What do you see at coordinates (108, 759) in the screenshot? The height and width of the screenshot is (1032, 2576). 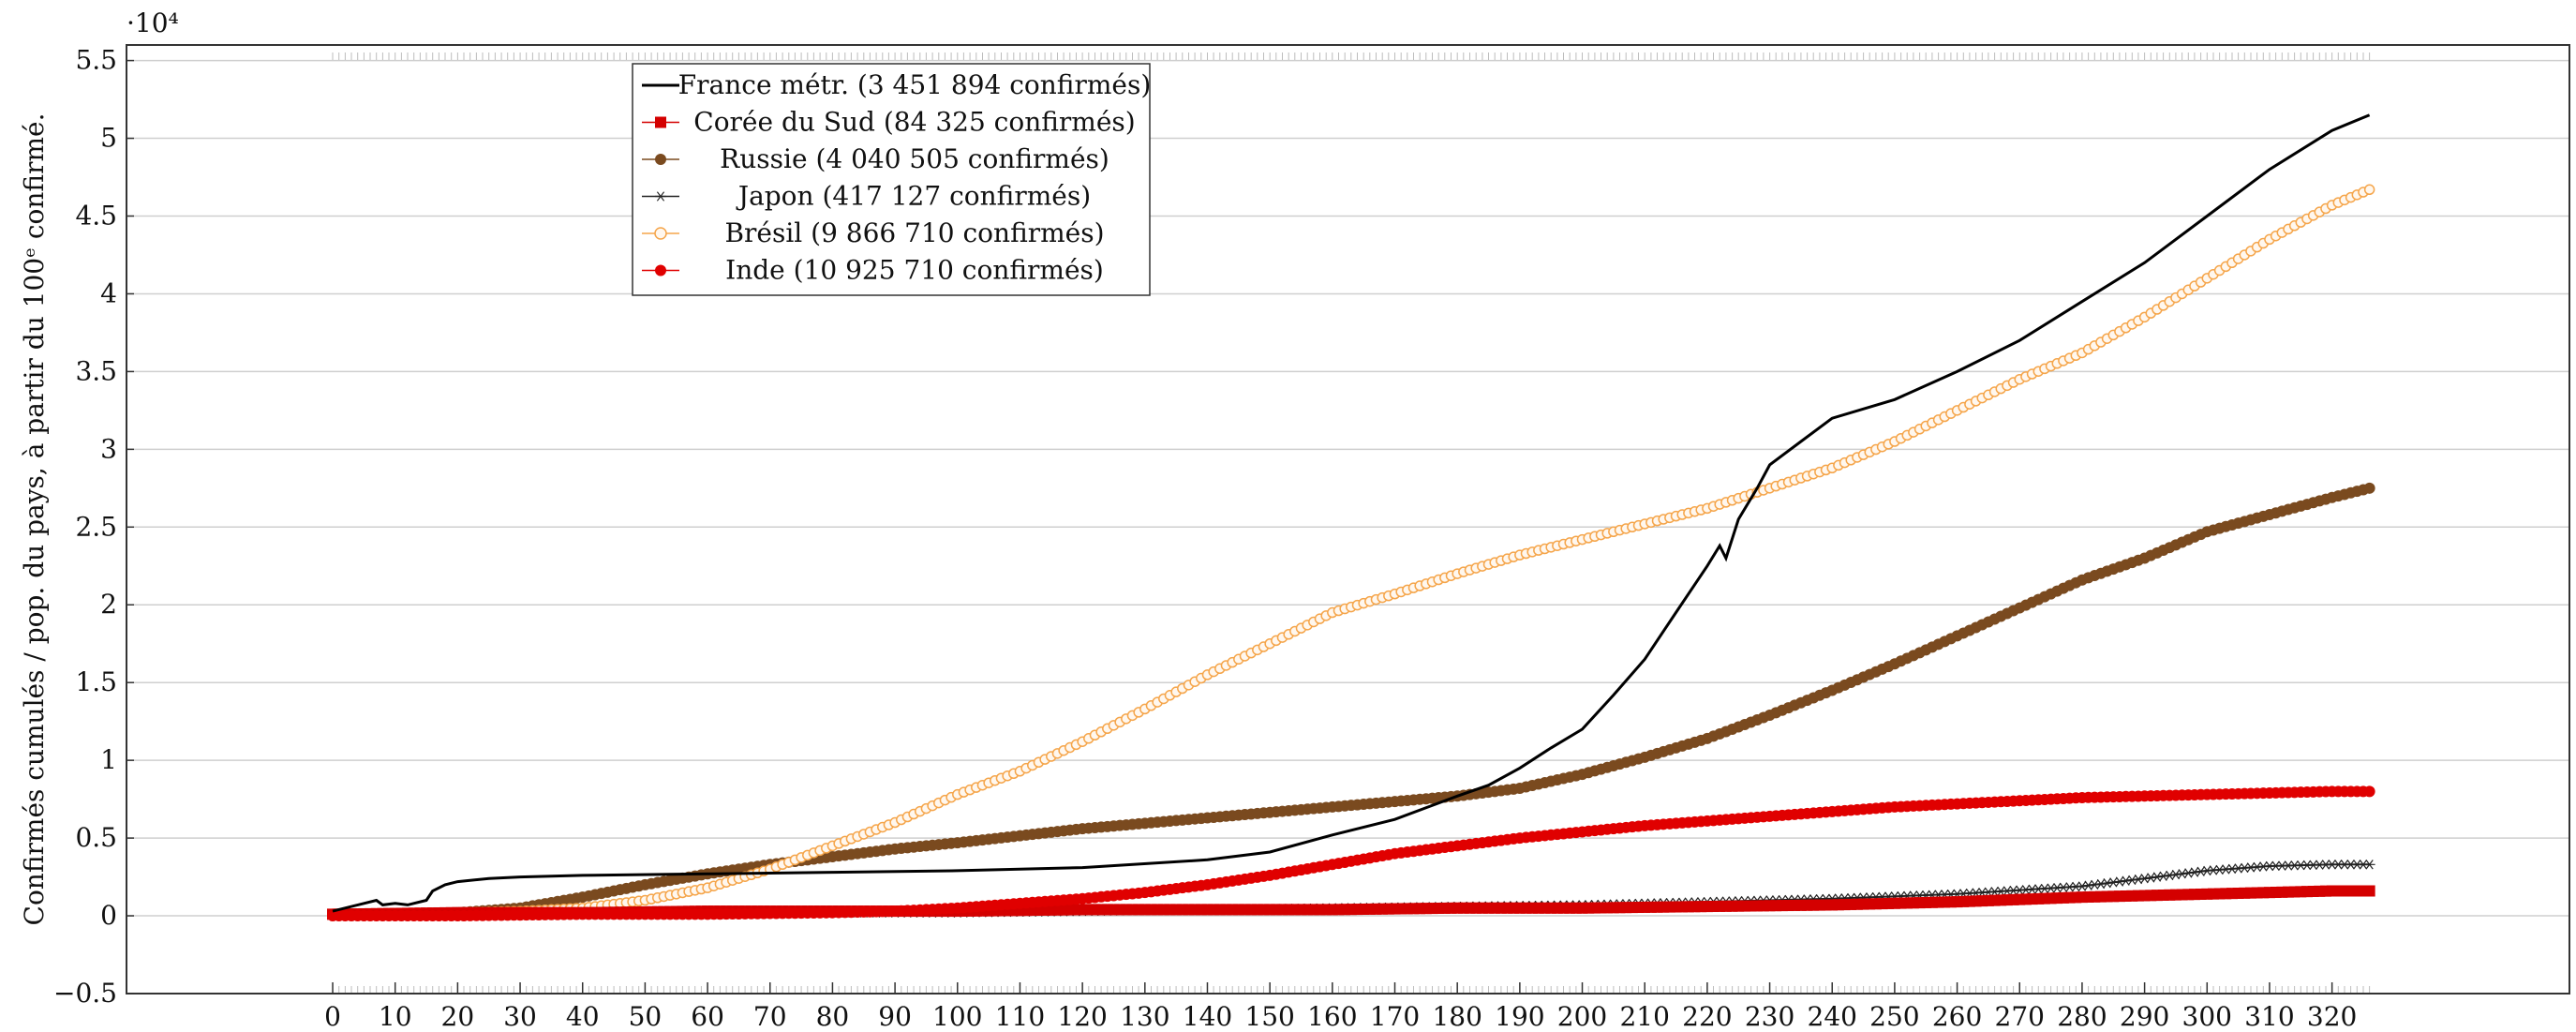 I see `y-tick-label: 1` at bounding box center [108, 759].